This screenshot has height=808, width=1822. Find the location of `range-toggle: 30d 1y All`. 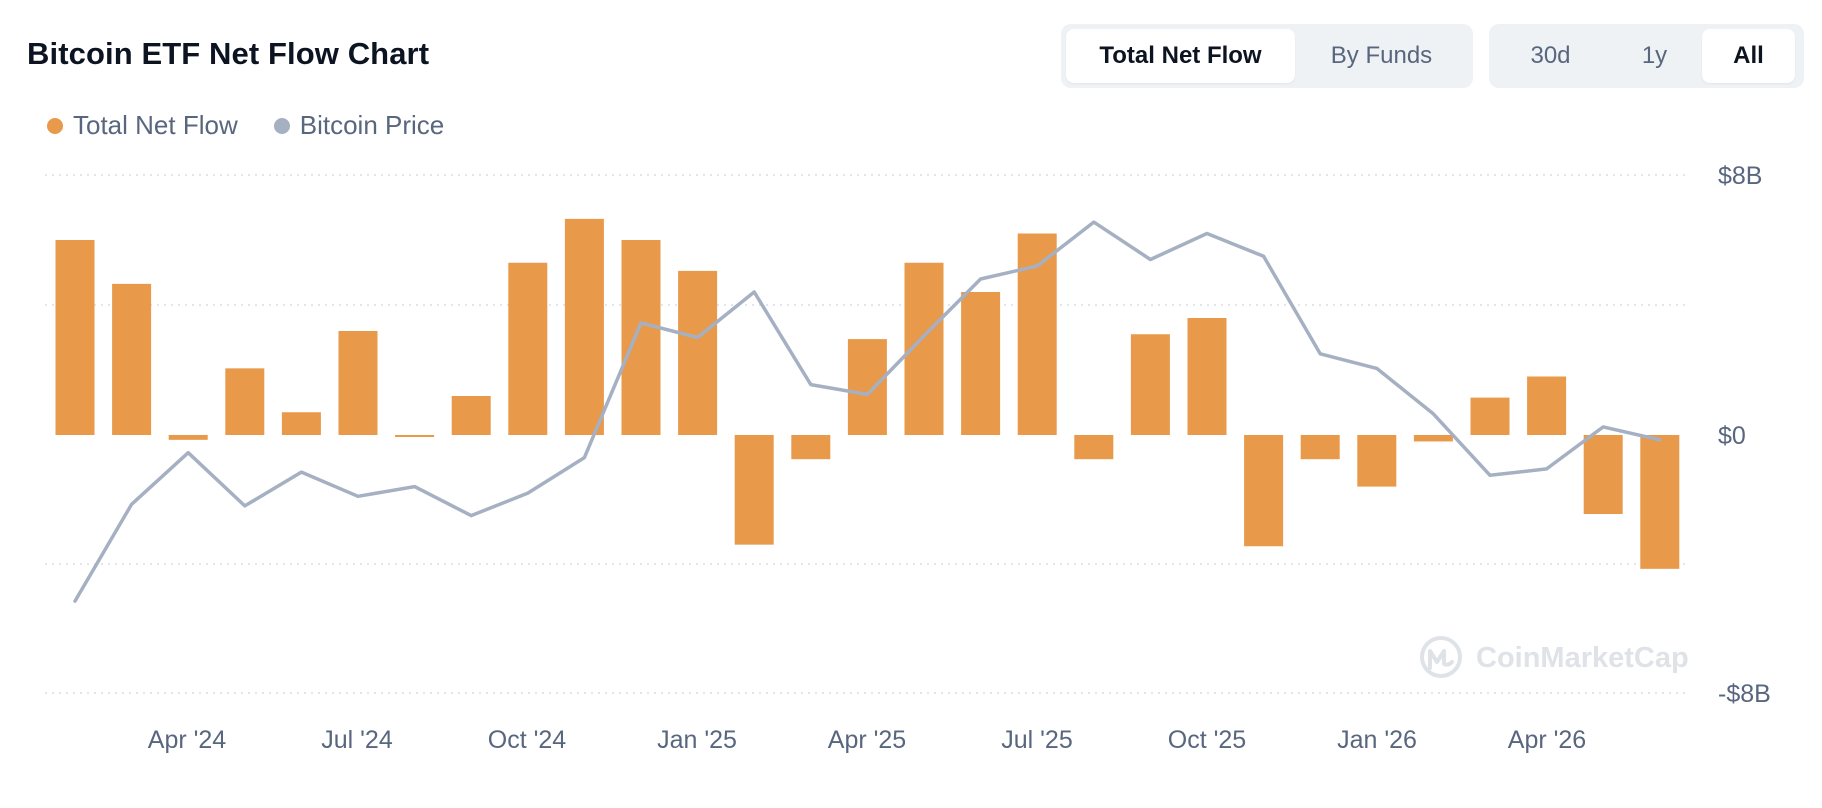

range-toggle: 30d 1y All is located at coordinates (1646, 56).